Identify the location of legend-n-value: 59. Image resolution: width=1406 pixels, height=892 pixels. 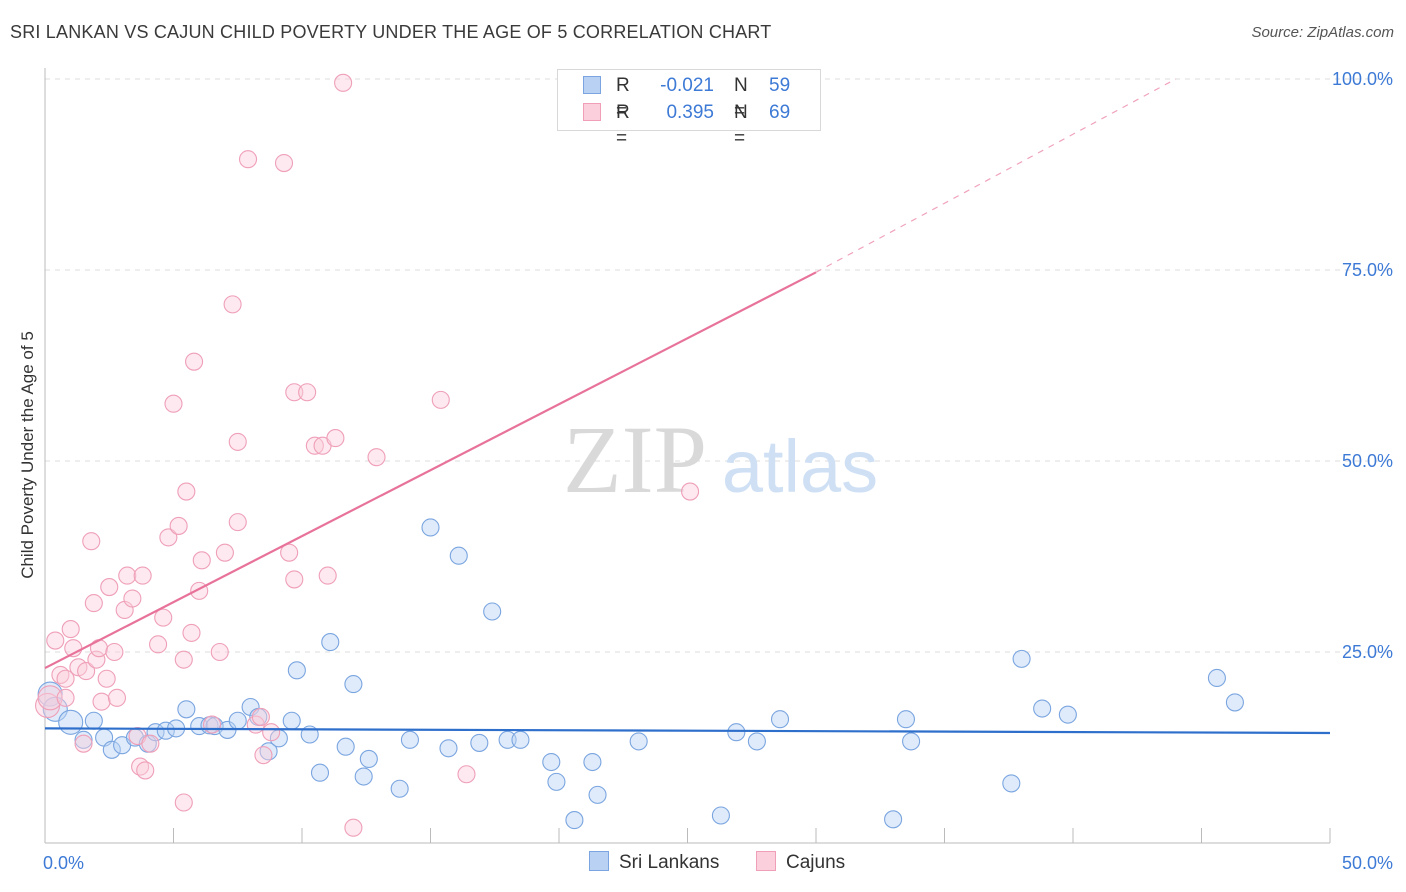
(780, 85).